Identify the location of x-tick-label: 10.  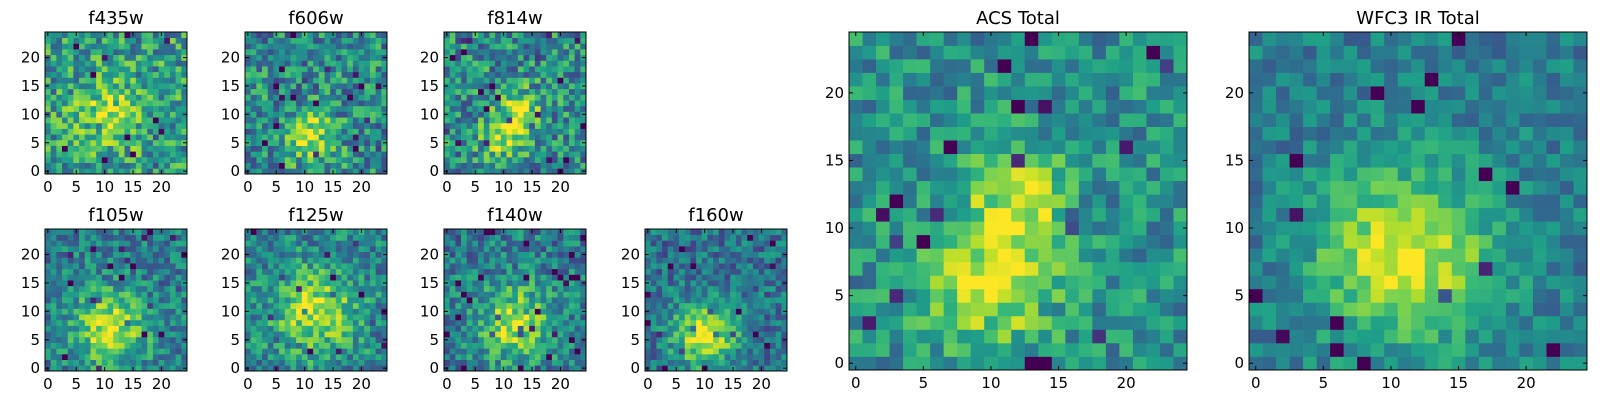
(704, 384).